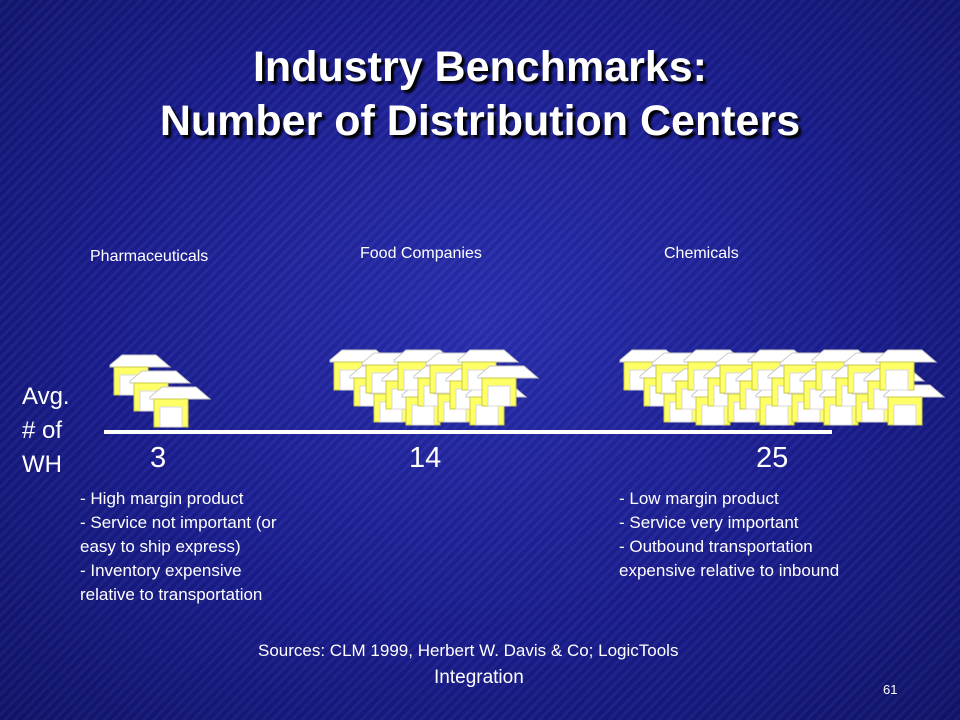 The image size is (960, 720). Describe the element at coordinates (479, 677) in the screenshot. I see `source-line-2: Integration` at that location.